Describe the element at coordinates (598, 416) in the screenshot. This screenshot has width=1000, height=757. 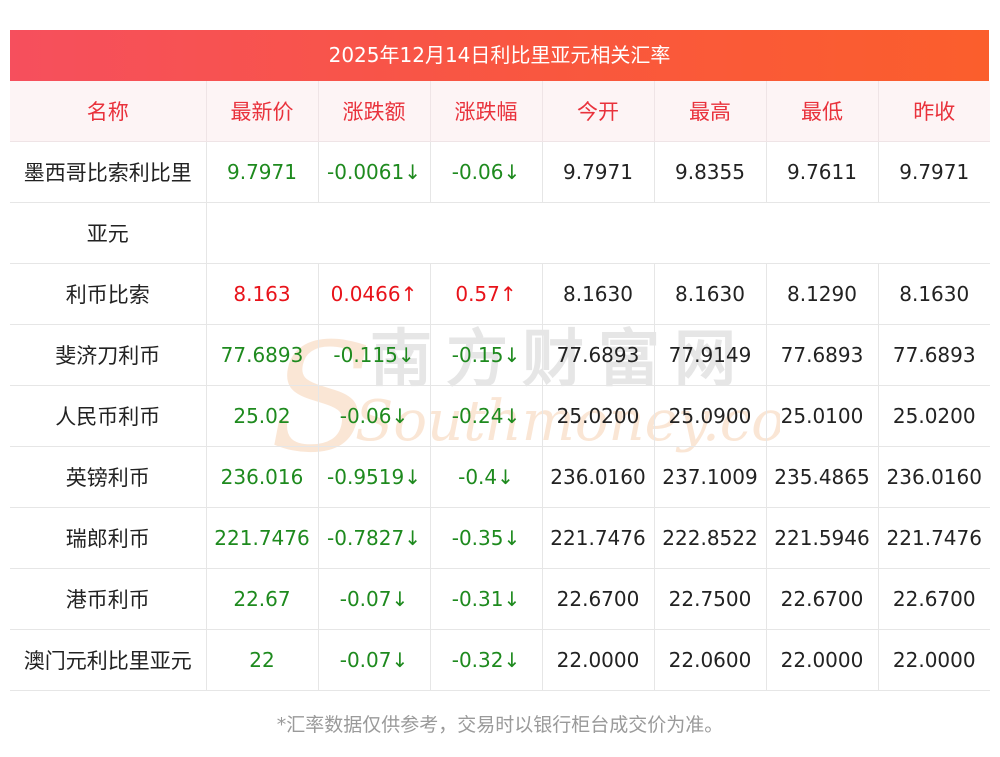
I see `open-price: 25.0200` at that location.